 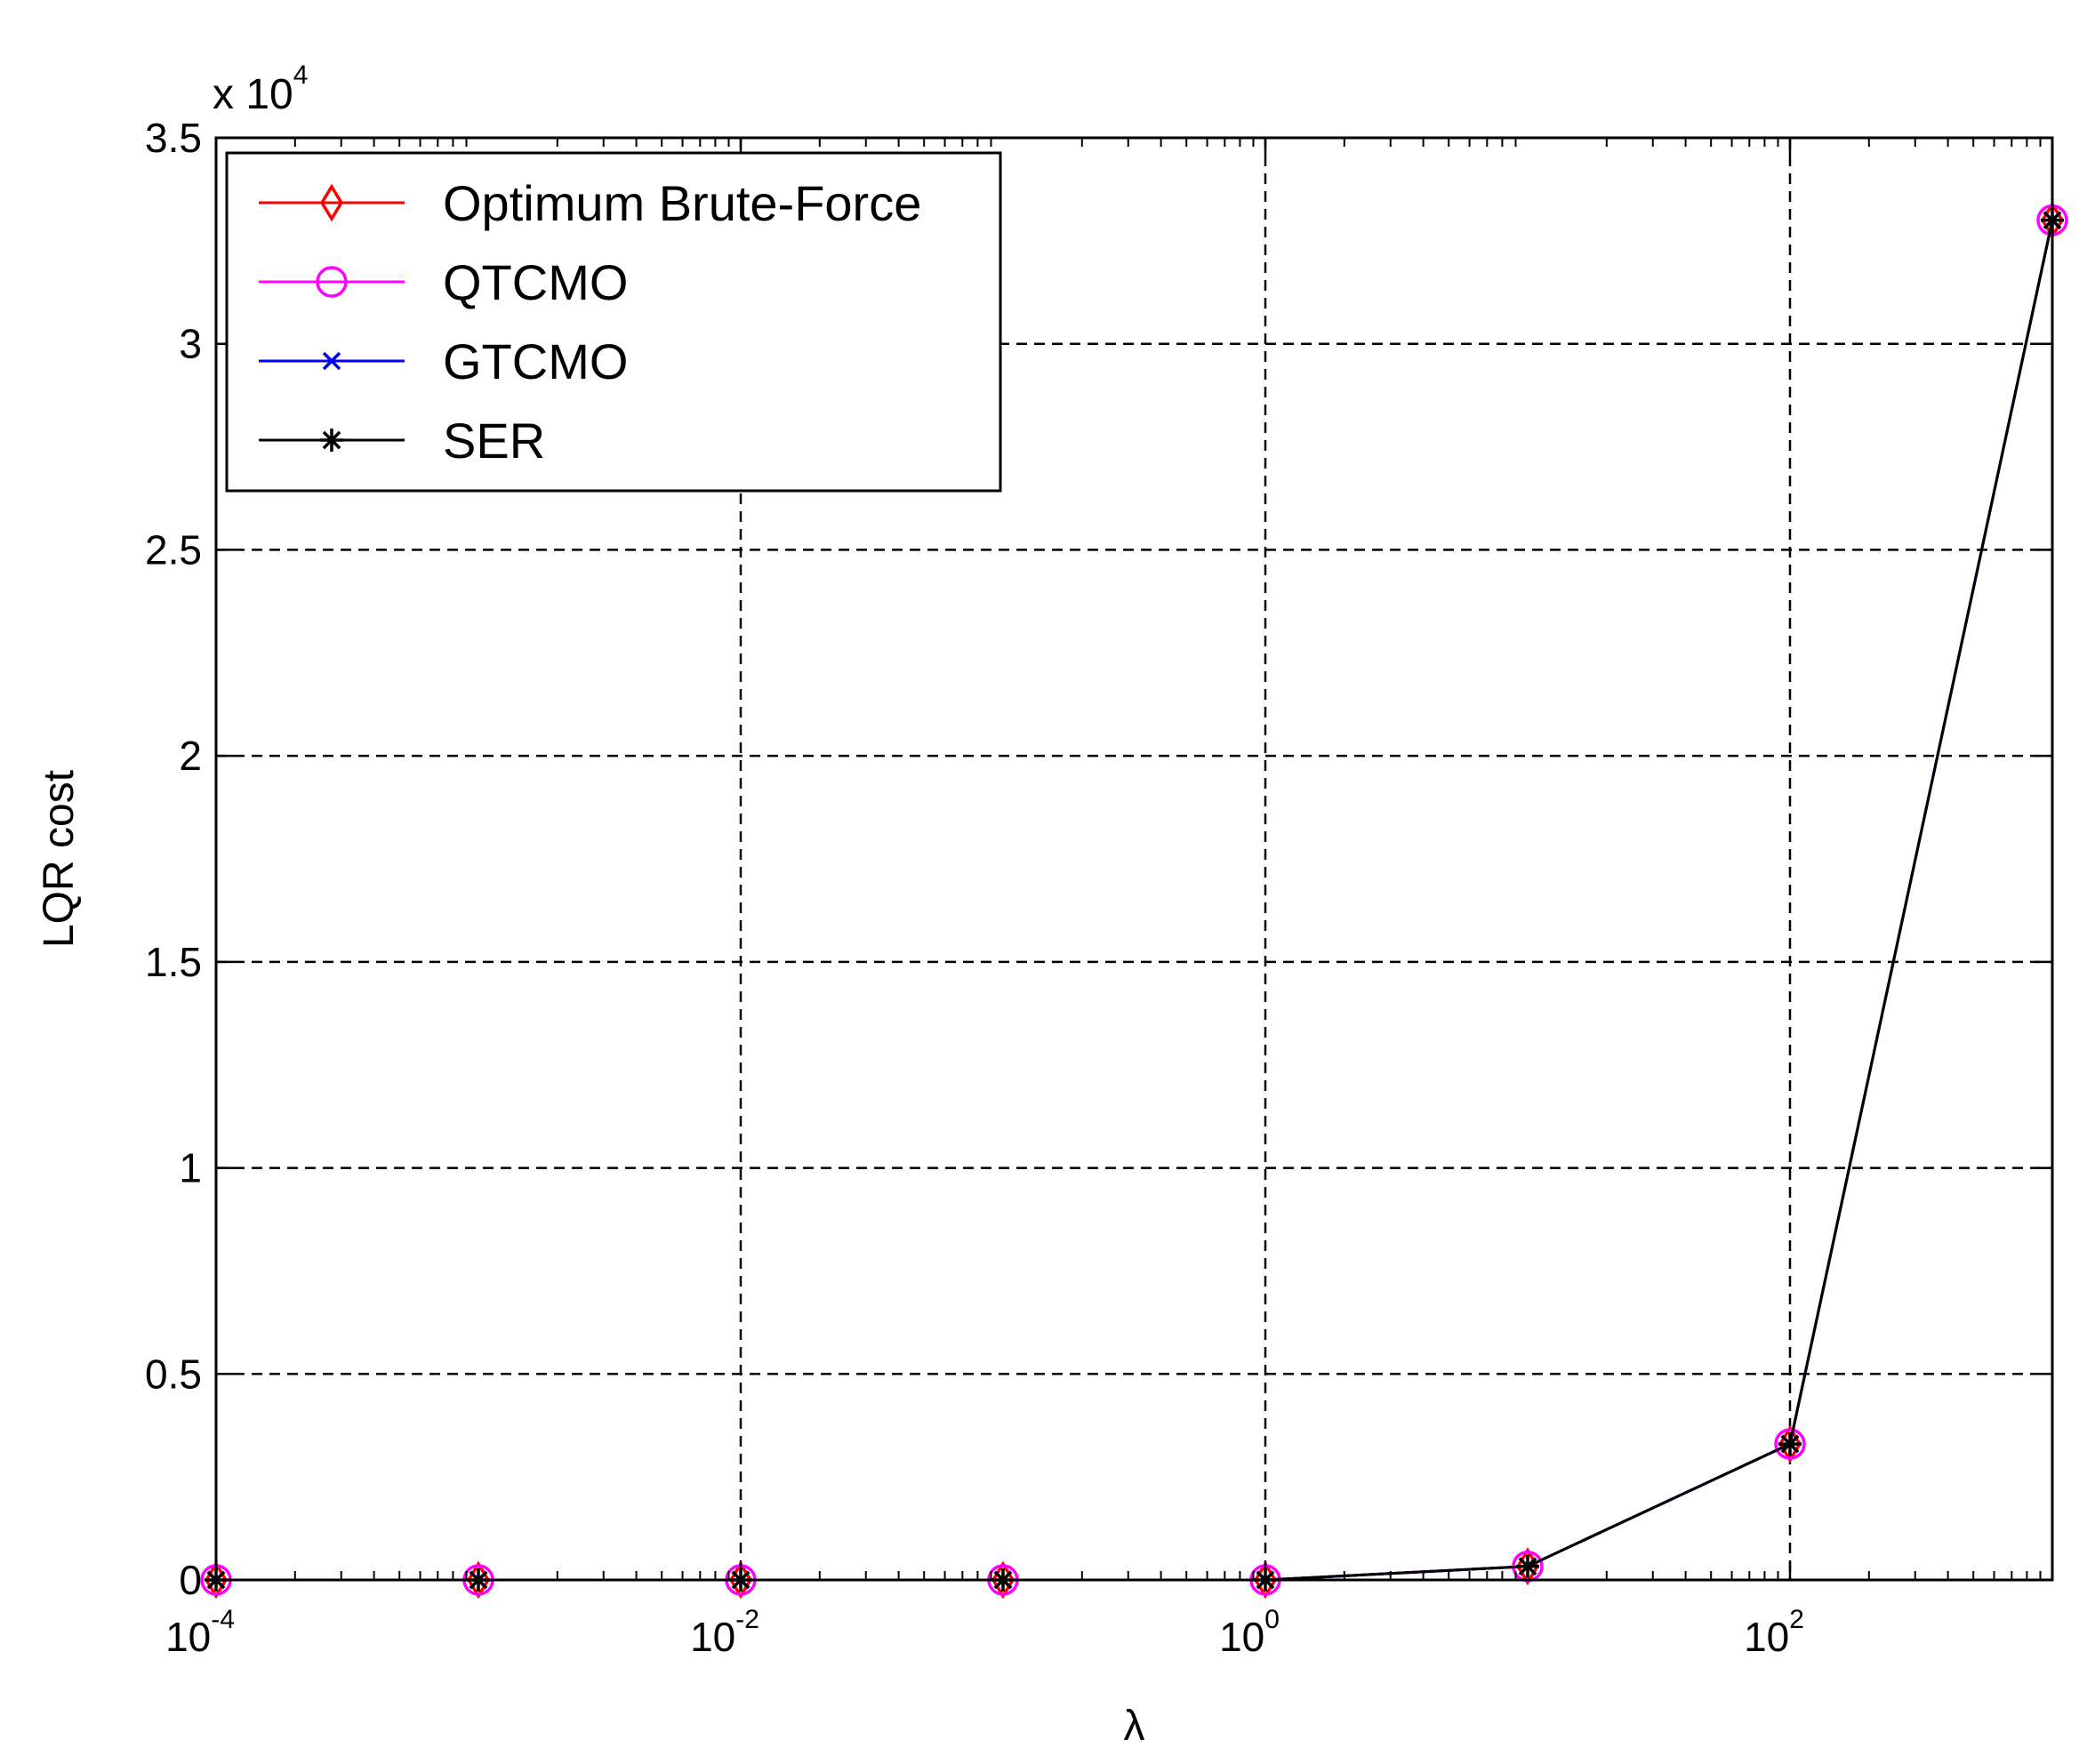 I want to click on y-axis-label: LQR cost, so click(x=59, y=859).